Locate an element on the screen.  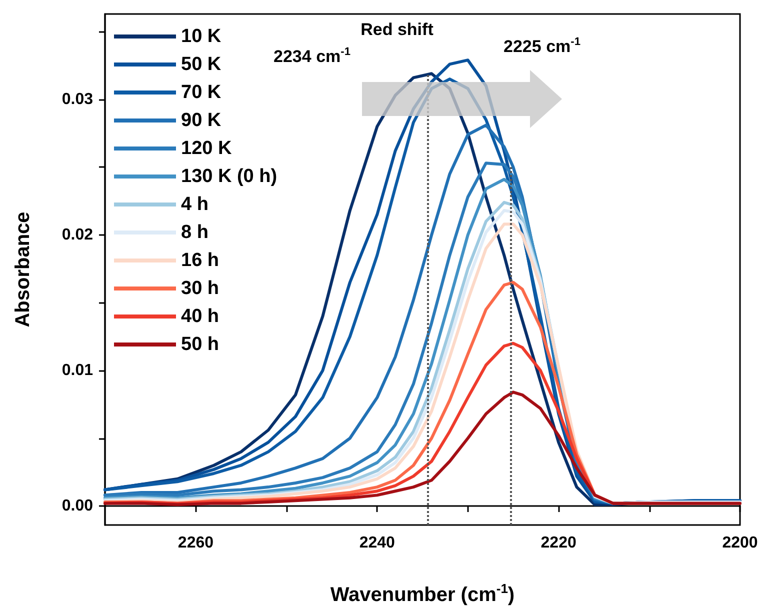
y-axis-title: Absorbance is located at coordinates (23, 270).